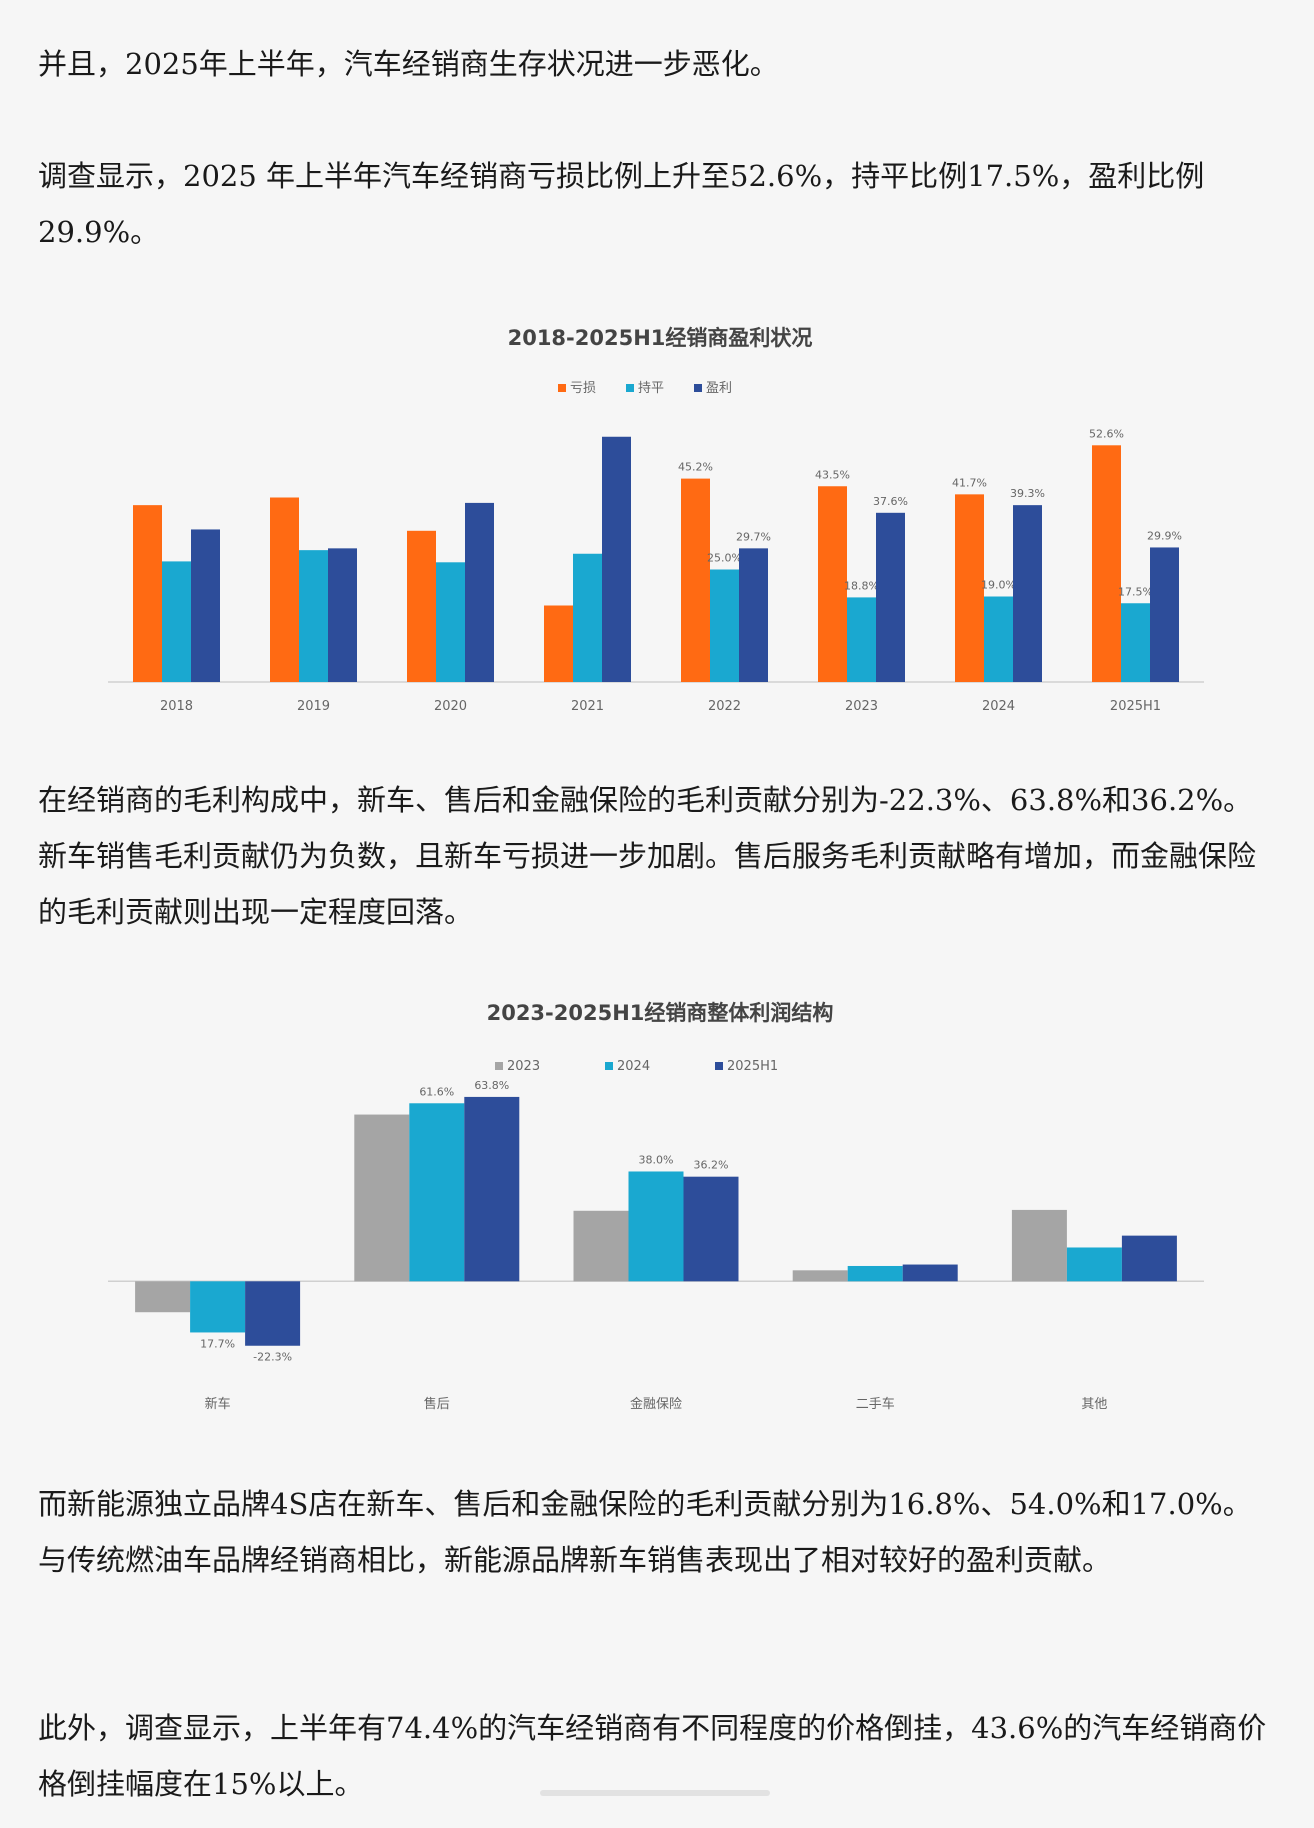  I want to click on x-tick-2022: 2022, so click(724, 706).